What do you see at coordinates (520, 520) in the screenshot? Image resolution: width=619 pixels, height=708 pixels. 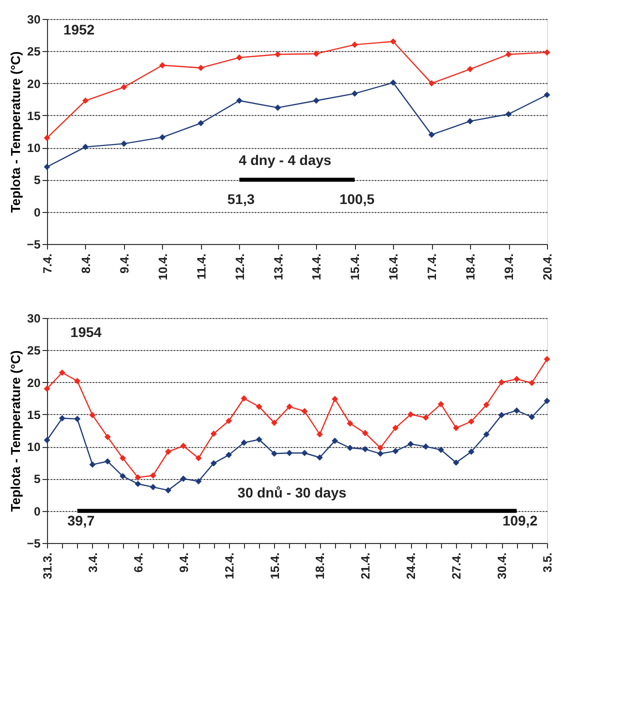 I see `annotation: 109,2` at bounding box center [520, 520].